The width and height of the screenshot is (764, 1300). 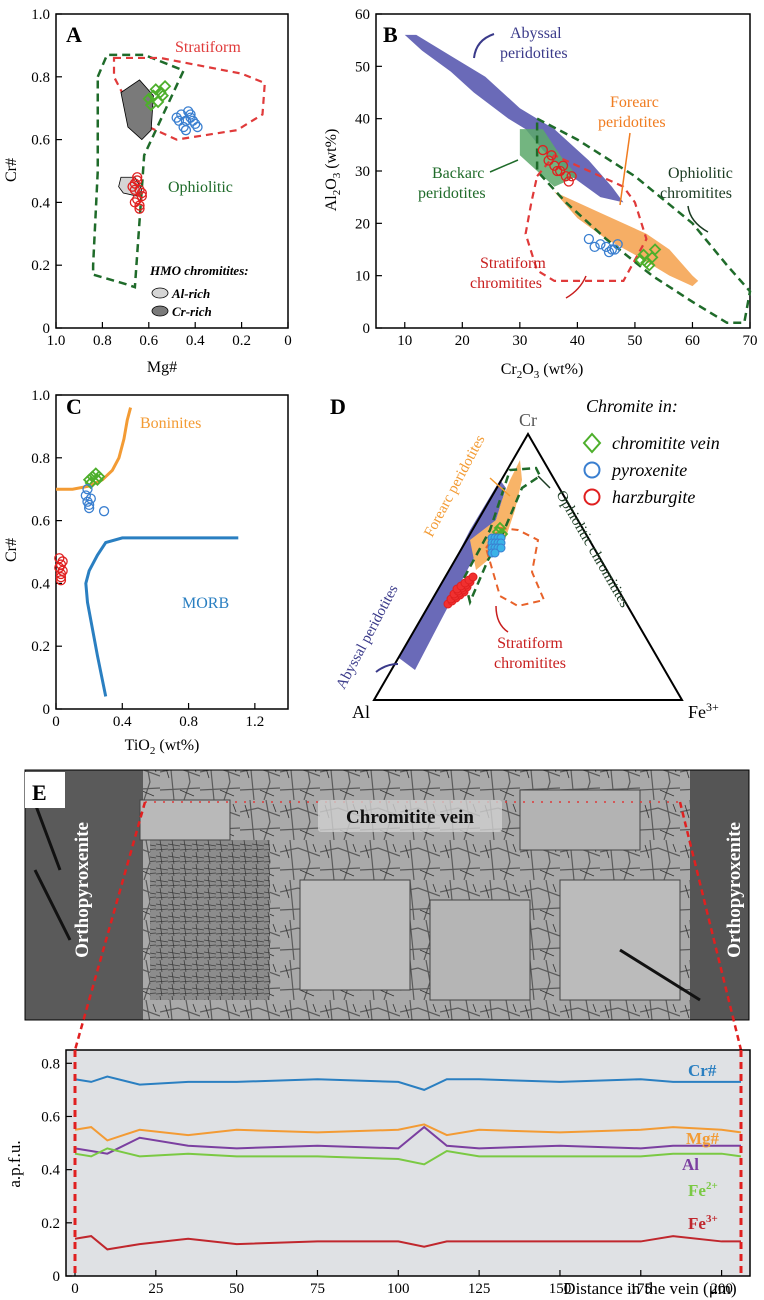 I want to click on x-tick-label: 100, so click(x=398, y=1289).